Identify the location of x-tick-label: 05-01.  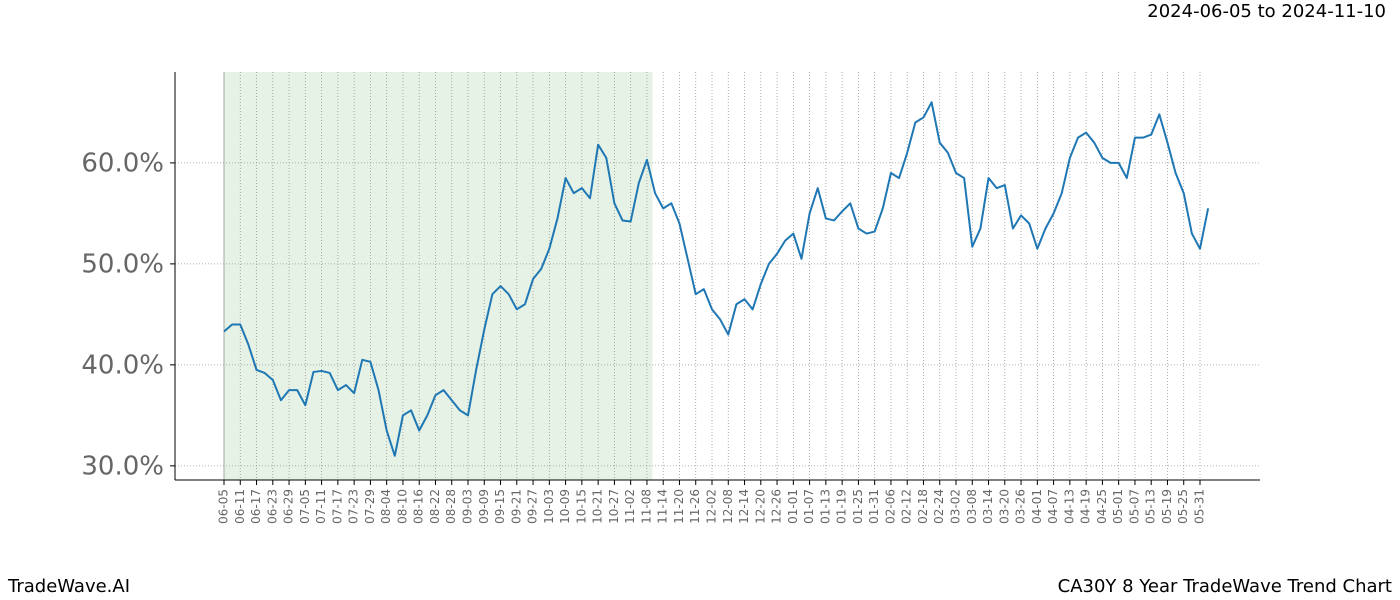
(1118, 506).